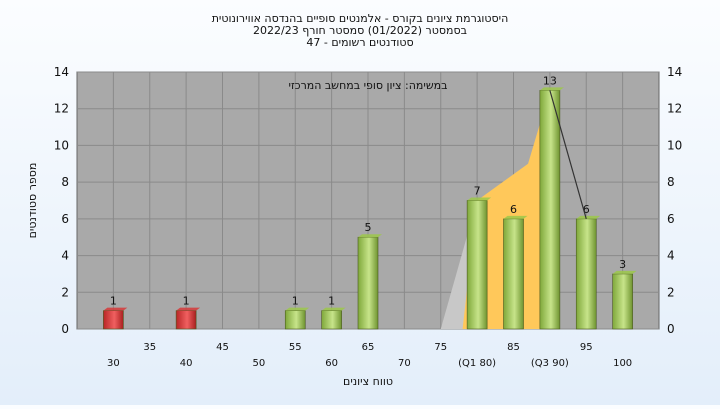 This screenshot has width=720, height=409. What do you see at coordinates (65, 256) in the screenshot?
I see `y-tick-label-left: 4` at bounding box center [65, 256].